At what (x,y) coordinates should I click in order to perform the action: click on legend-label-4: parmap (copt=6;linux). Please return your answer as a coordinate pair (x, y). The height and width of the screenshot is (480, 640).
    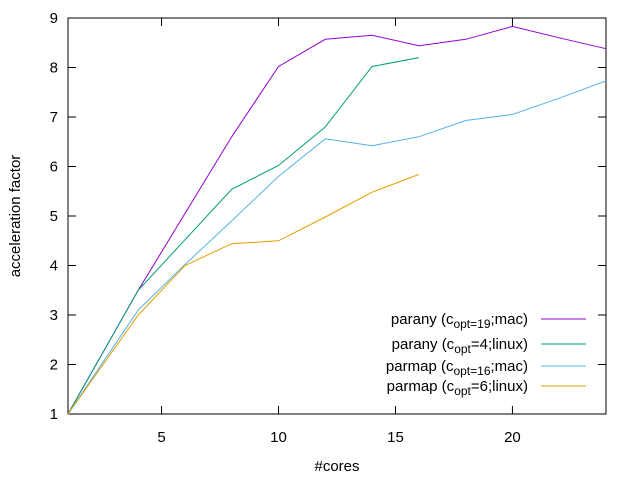
    Looking at the image, I should click on (457, 388).